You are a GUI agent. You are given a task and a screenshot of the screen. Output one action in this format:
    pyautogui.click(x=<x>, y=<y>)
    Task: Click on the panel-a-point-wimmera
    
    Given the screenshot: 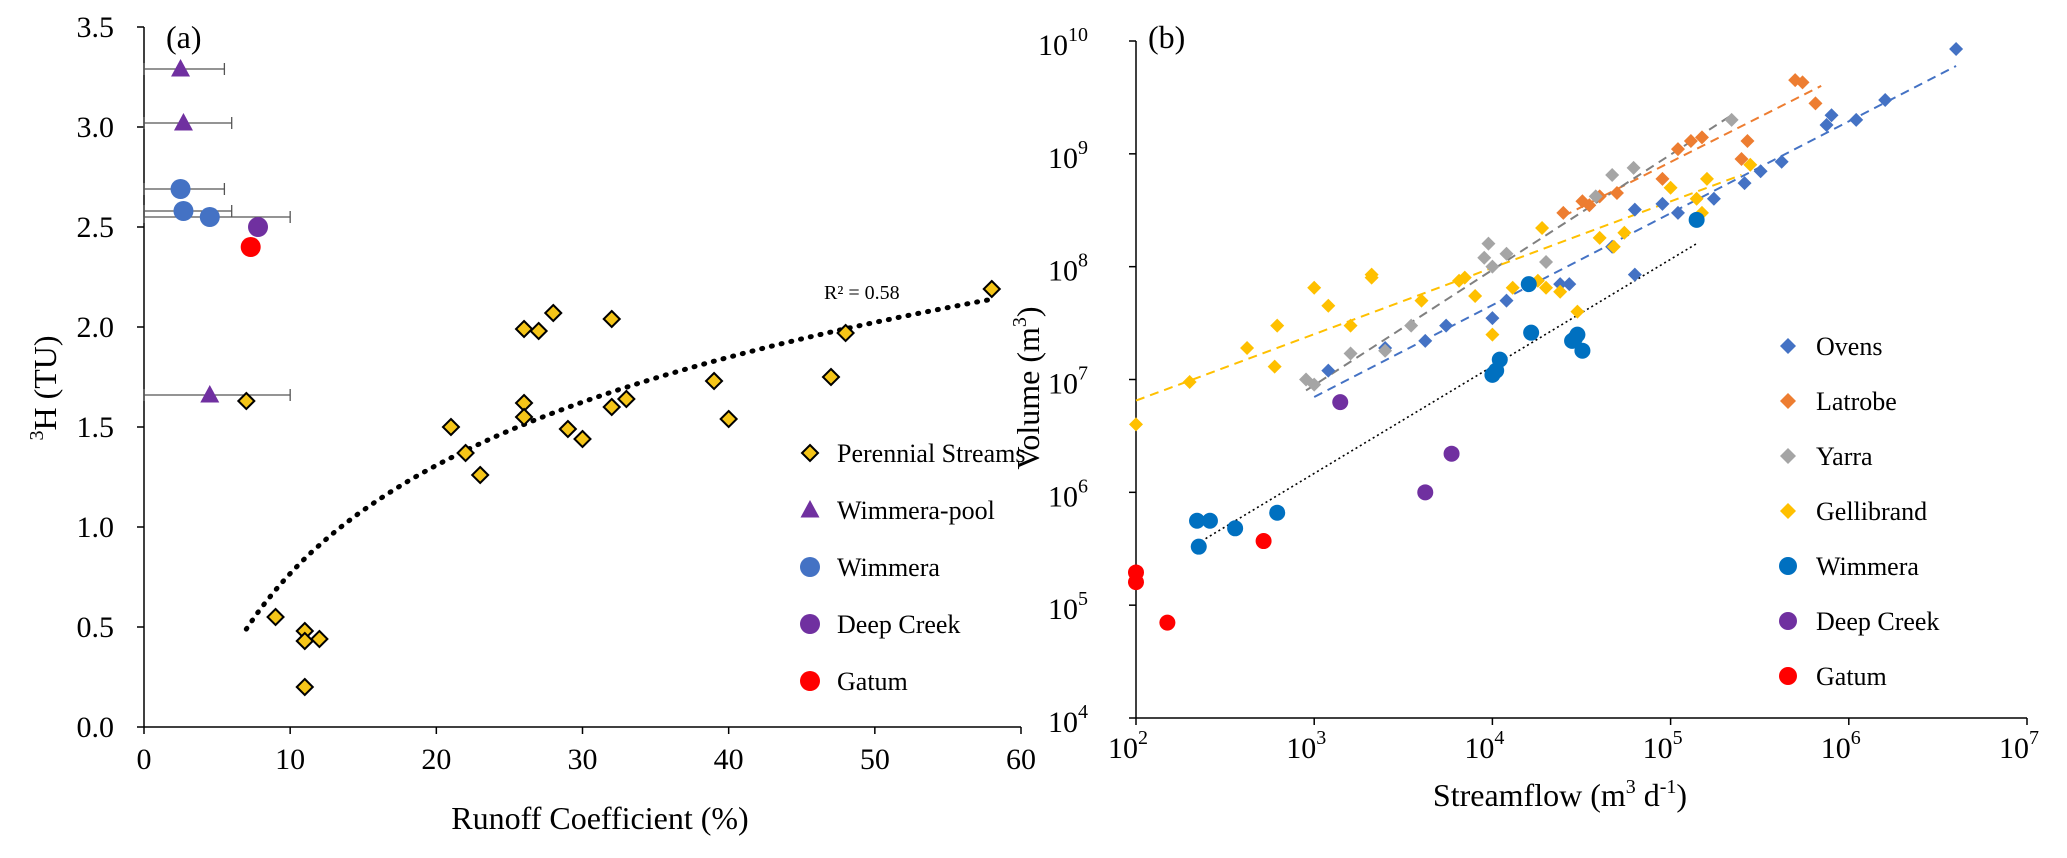 What is the action you would take?
    pyautogui.click(x=183, y=211)
    